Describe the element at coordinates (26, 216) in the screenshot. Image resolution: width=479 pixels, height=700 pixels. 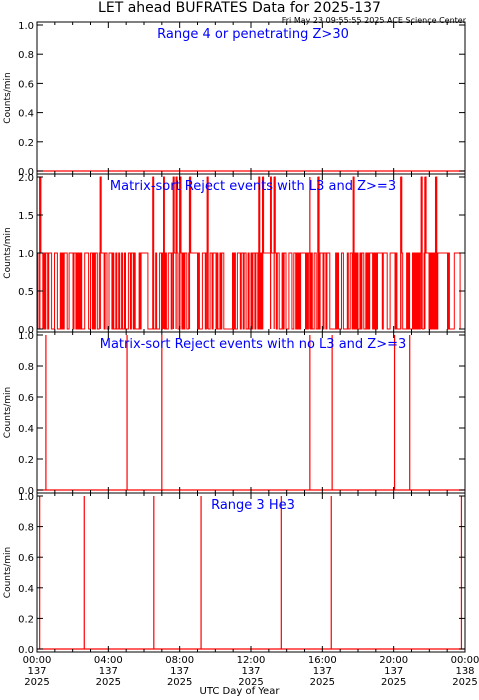
I see `y-tick-label: 1.5` at that location.